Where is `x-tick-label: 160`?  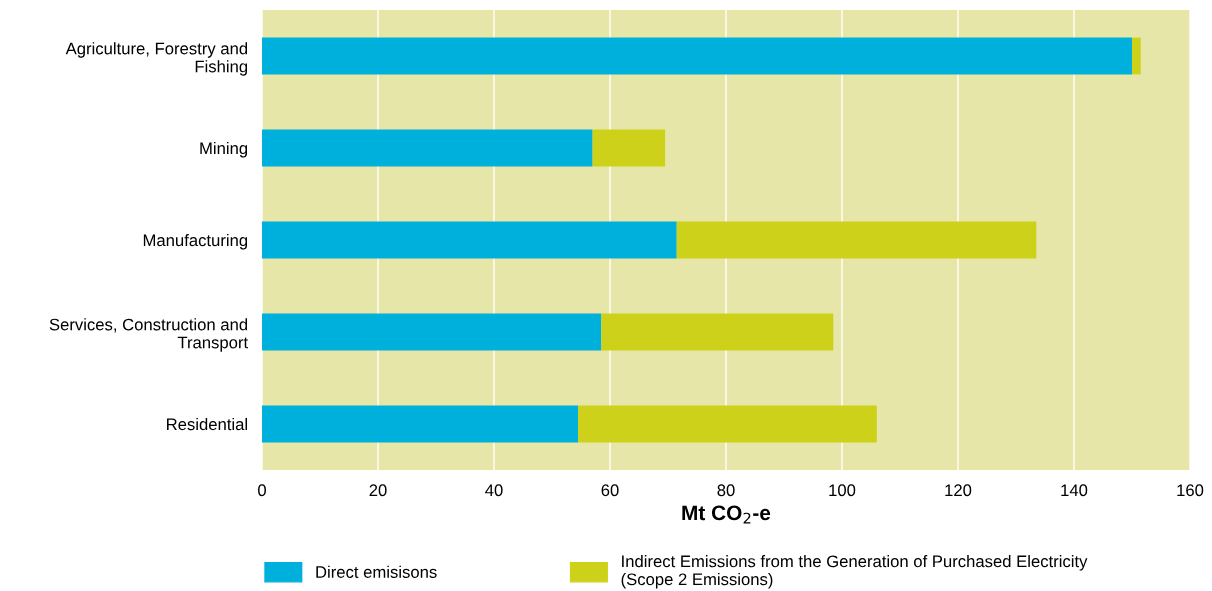 x-tick-label: 160 is located at coordinates (1190, 490).